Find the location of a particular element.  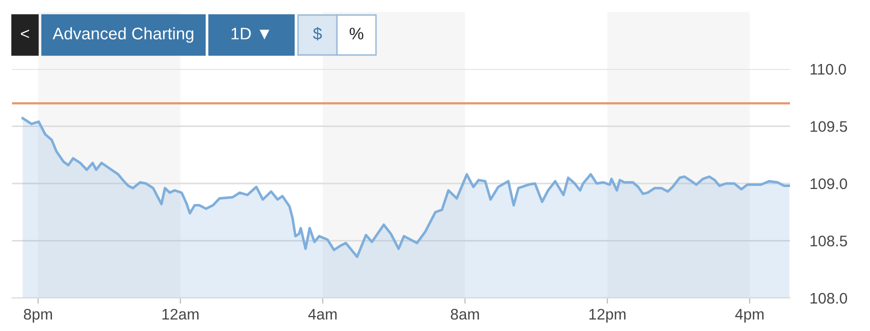

y-tick-label: 108.5 is located at coordinates (829, 241).